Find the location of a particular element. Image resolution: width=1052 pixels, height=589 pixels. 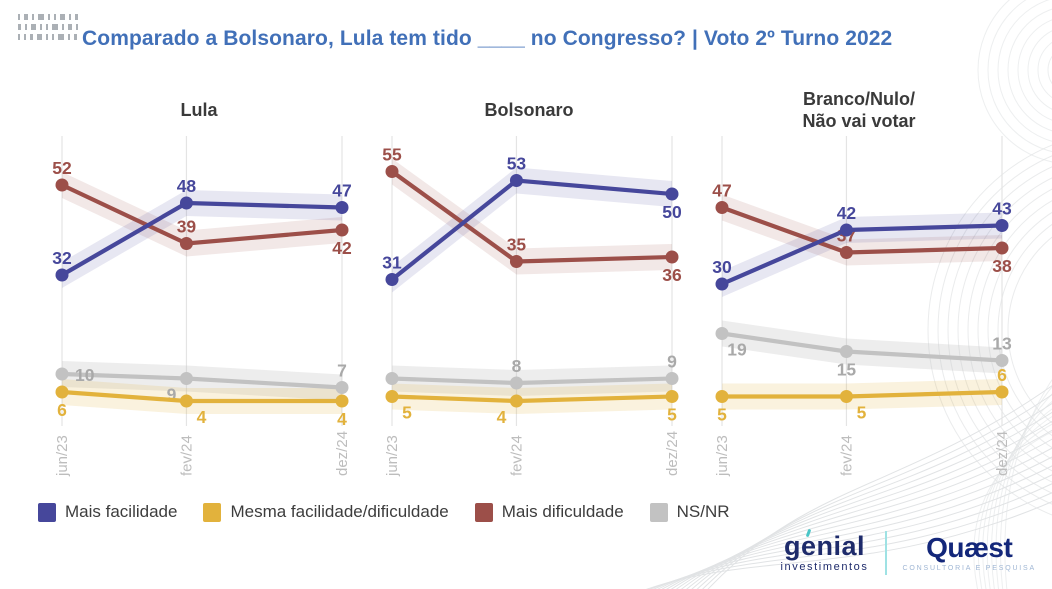

value-label-mais-dificuldade: 39 is located at coordinates (187, 227).